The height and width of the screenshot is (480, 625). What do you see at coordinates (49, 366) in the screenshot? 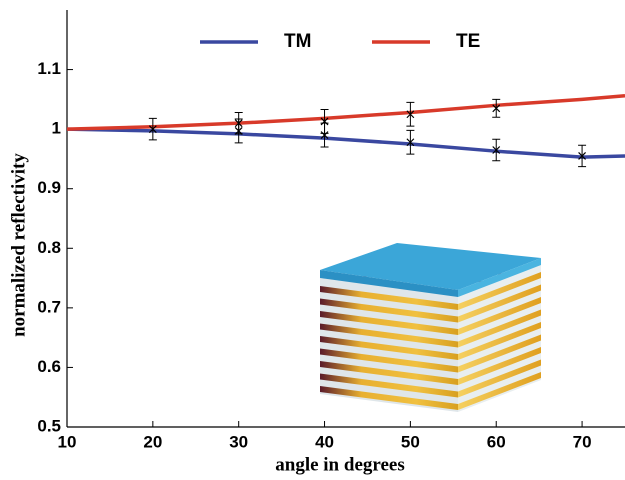
I see `y-tick-label: 0.6` at bounding box center [49, 366].